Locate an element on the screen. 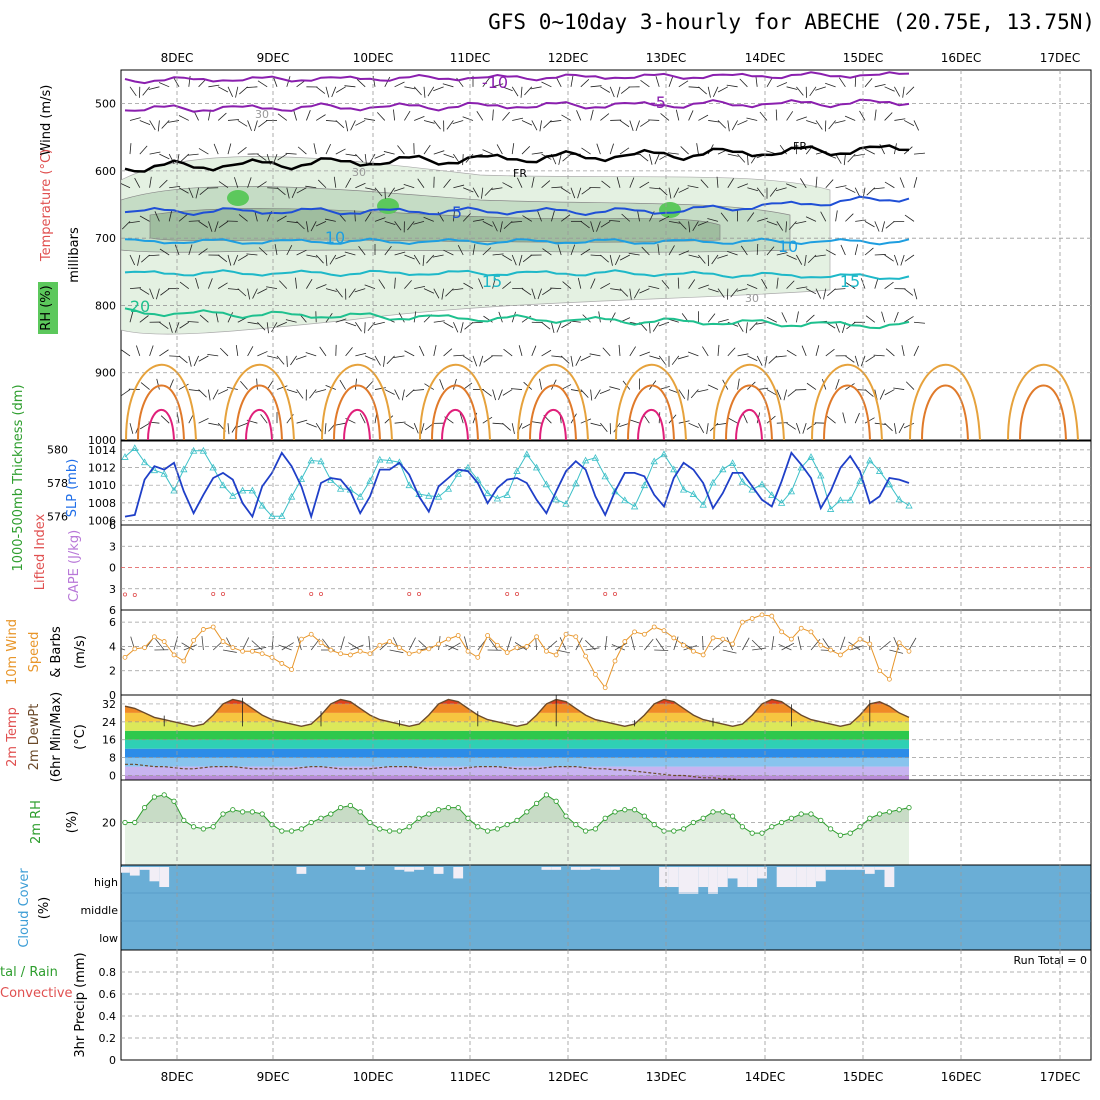  temp-axis-label: Temperature (°C) is located at coordinates (46, 205).